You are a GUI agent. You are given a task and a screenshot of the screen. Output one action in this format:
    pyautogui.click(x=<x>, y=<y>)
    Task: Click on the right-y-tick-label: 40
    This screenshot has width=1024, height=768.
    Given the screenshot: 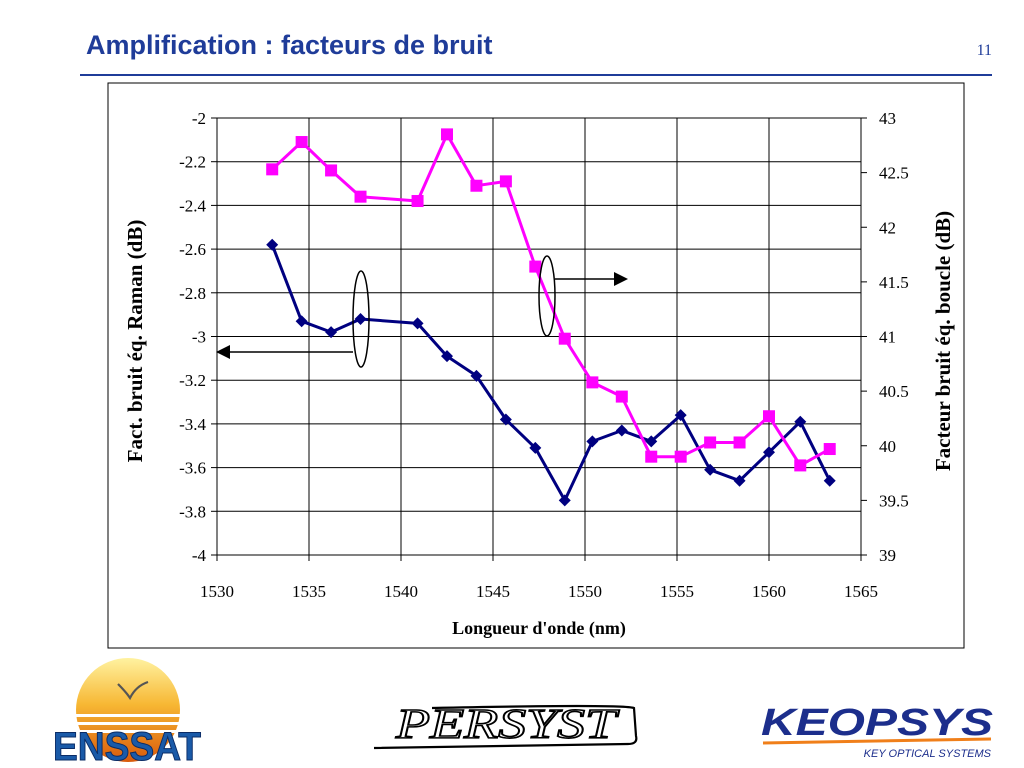 What is the action you would take?
    pyautogui.click(x=887, y=446)
    